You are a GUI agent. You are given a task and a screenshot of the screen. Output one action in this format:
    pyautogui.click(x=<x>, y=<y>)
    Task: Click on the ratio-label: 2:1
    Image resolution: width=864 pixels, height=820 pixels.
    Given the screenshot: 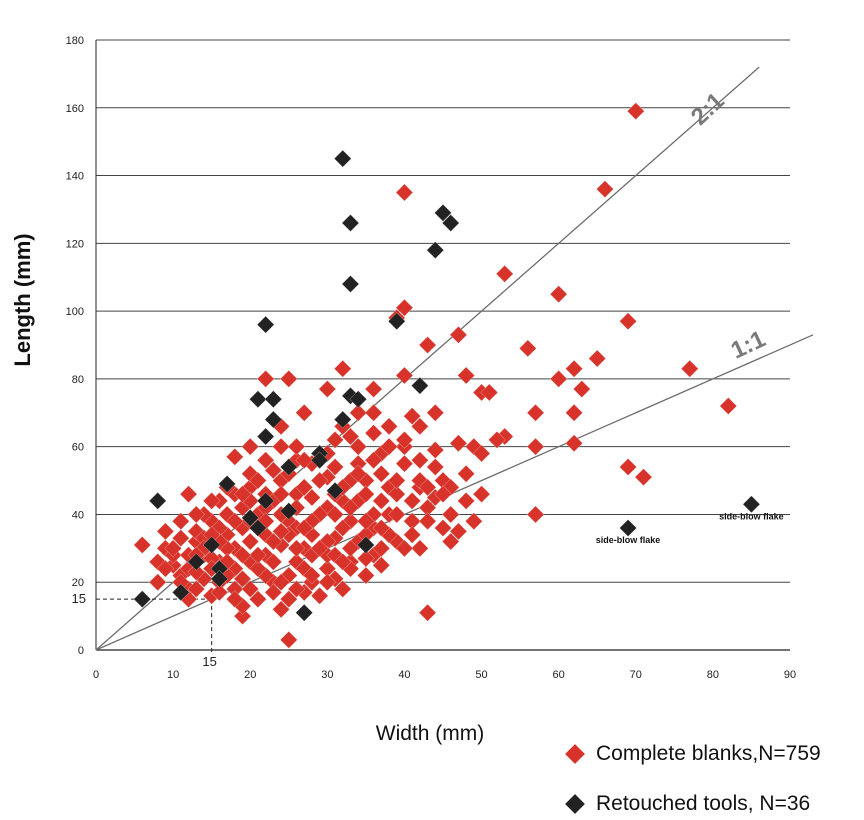 What is the action you would take?
    pyautogui.click(x=708, y=108)
    